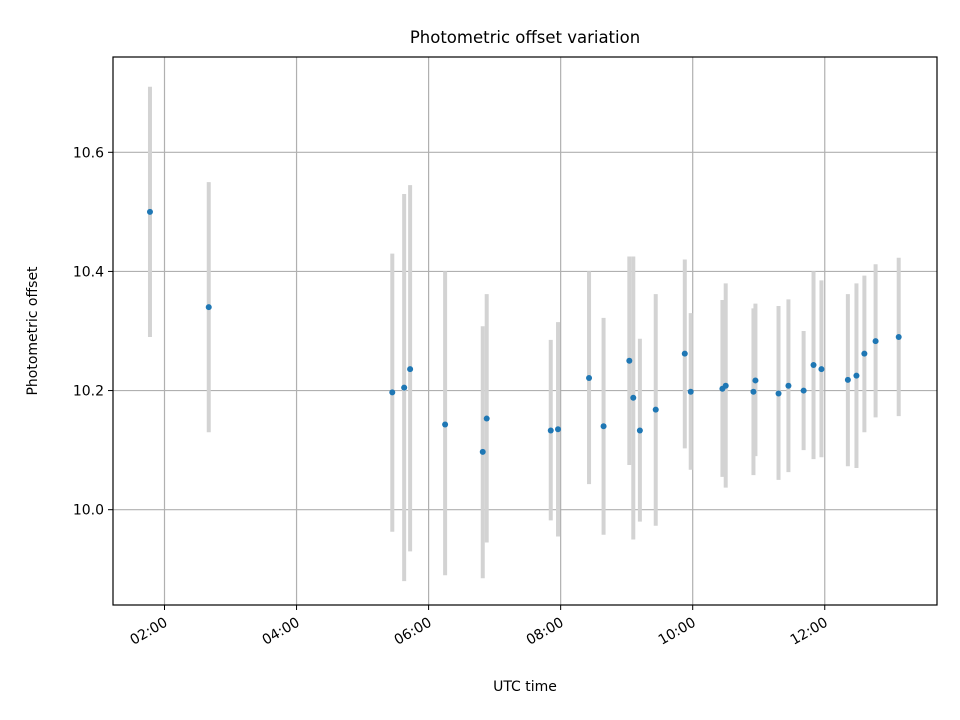 The image size is (960, 720). Describe the element at coordinates (93, 332) in the screenshot. I see `y-axis: 10.0 10.2 10.4 10.6` at that location.